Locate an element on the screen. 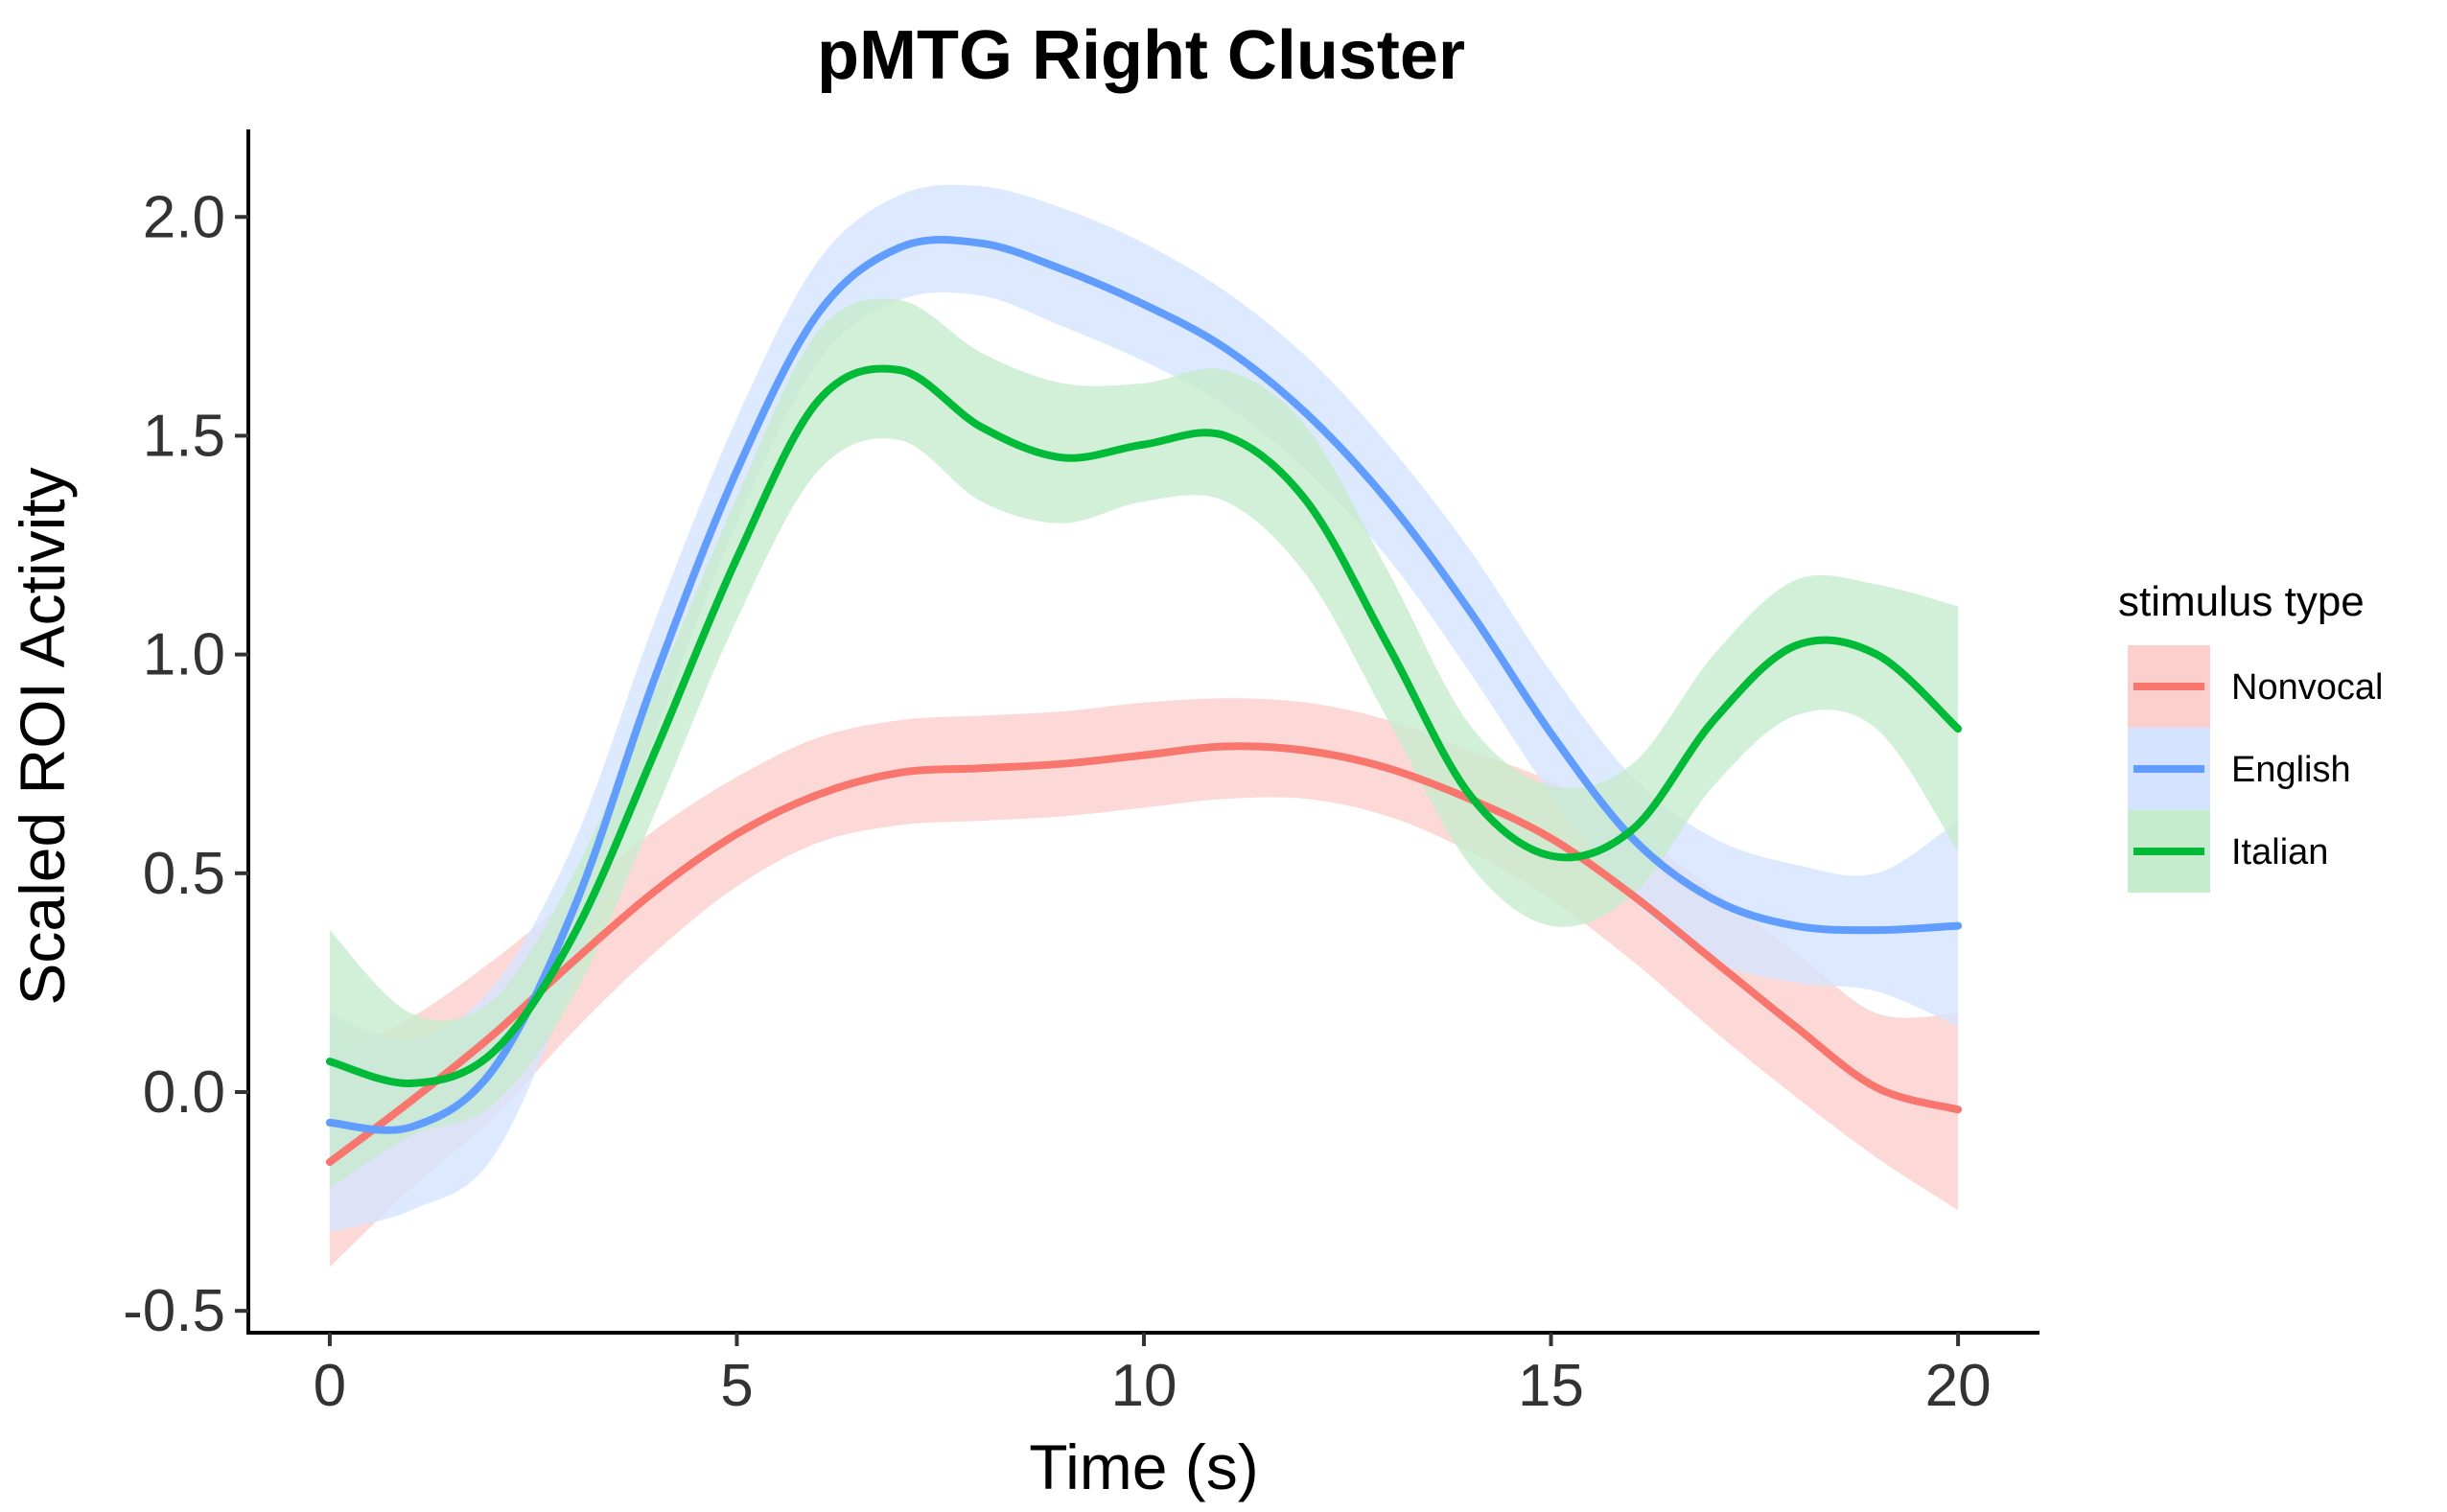 Image resolution: width=2447 pixels, height=1512 pixels. legend-label-english: English is located at coordinates (2291, 770).